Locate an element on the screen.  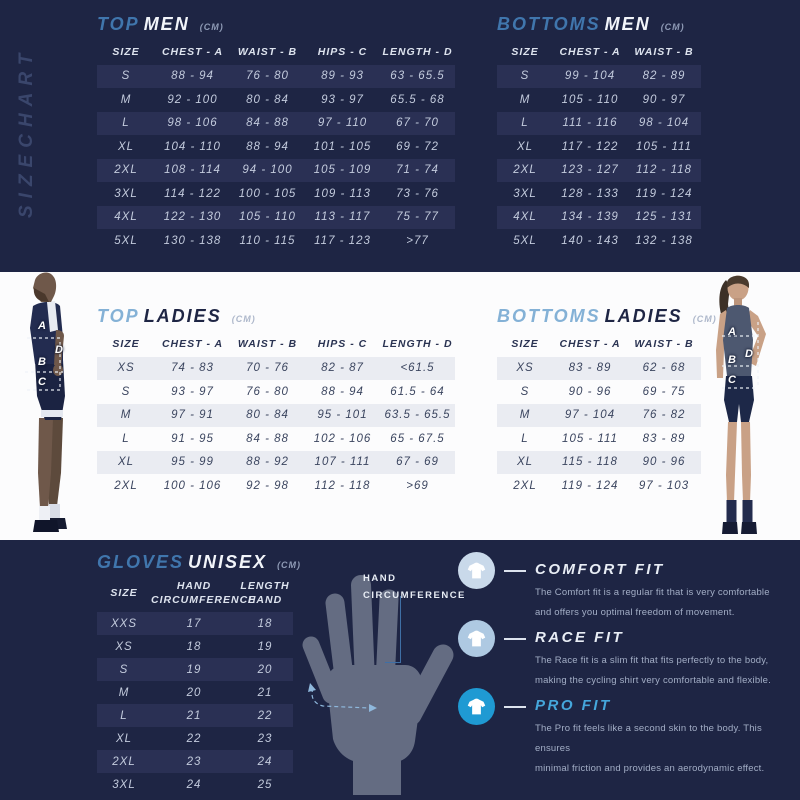
table-cell: 90 - 96 is located at coordinates (590, 391).